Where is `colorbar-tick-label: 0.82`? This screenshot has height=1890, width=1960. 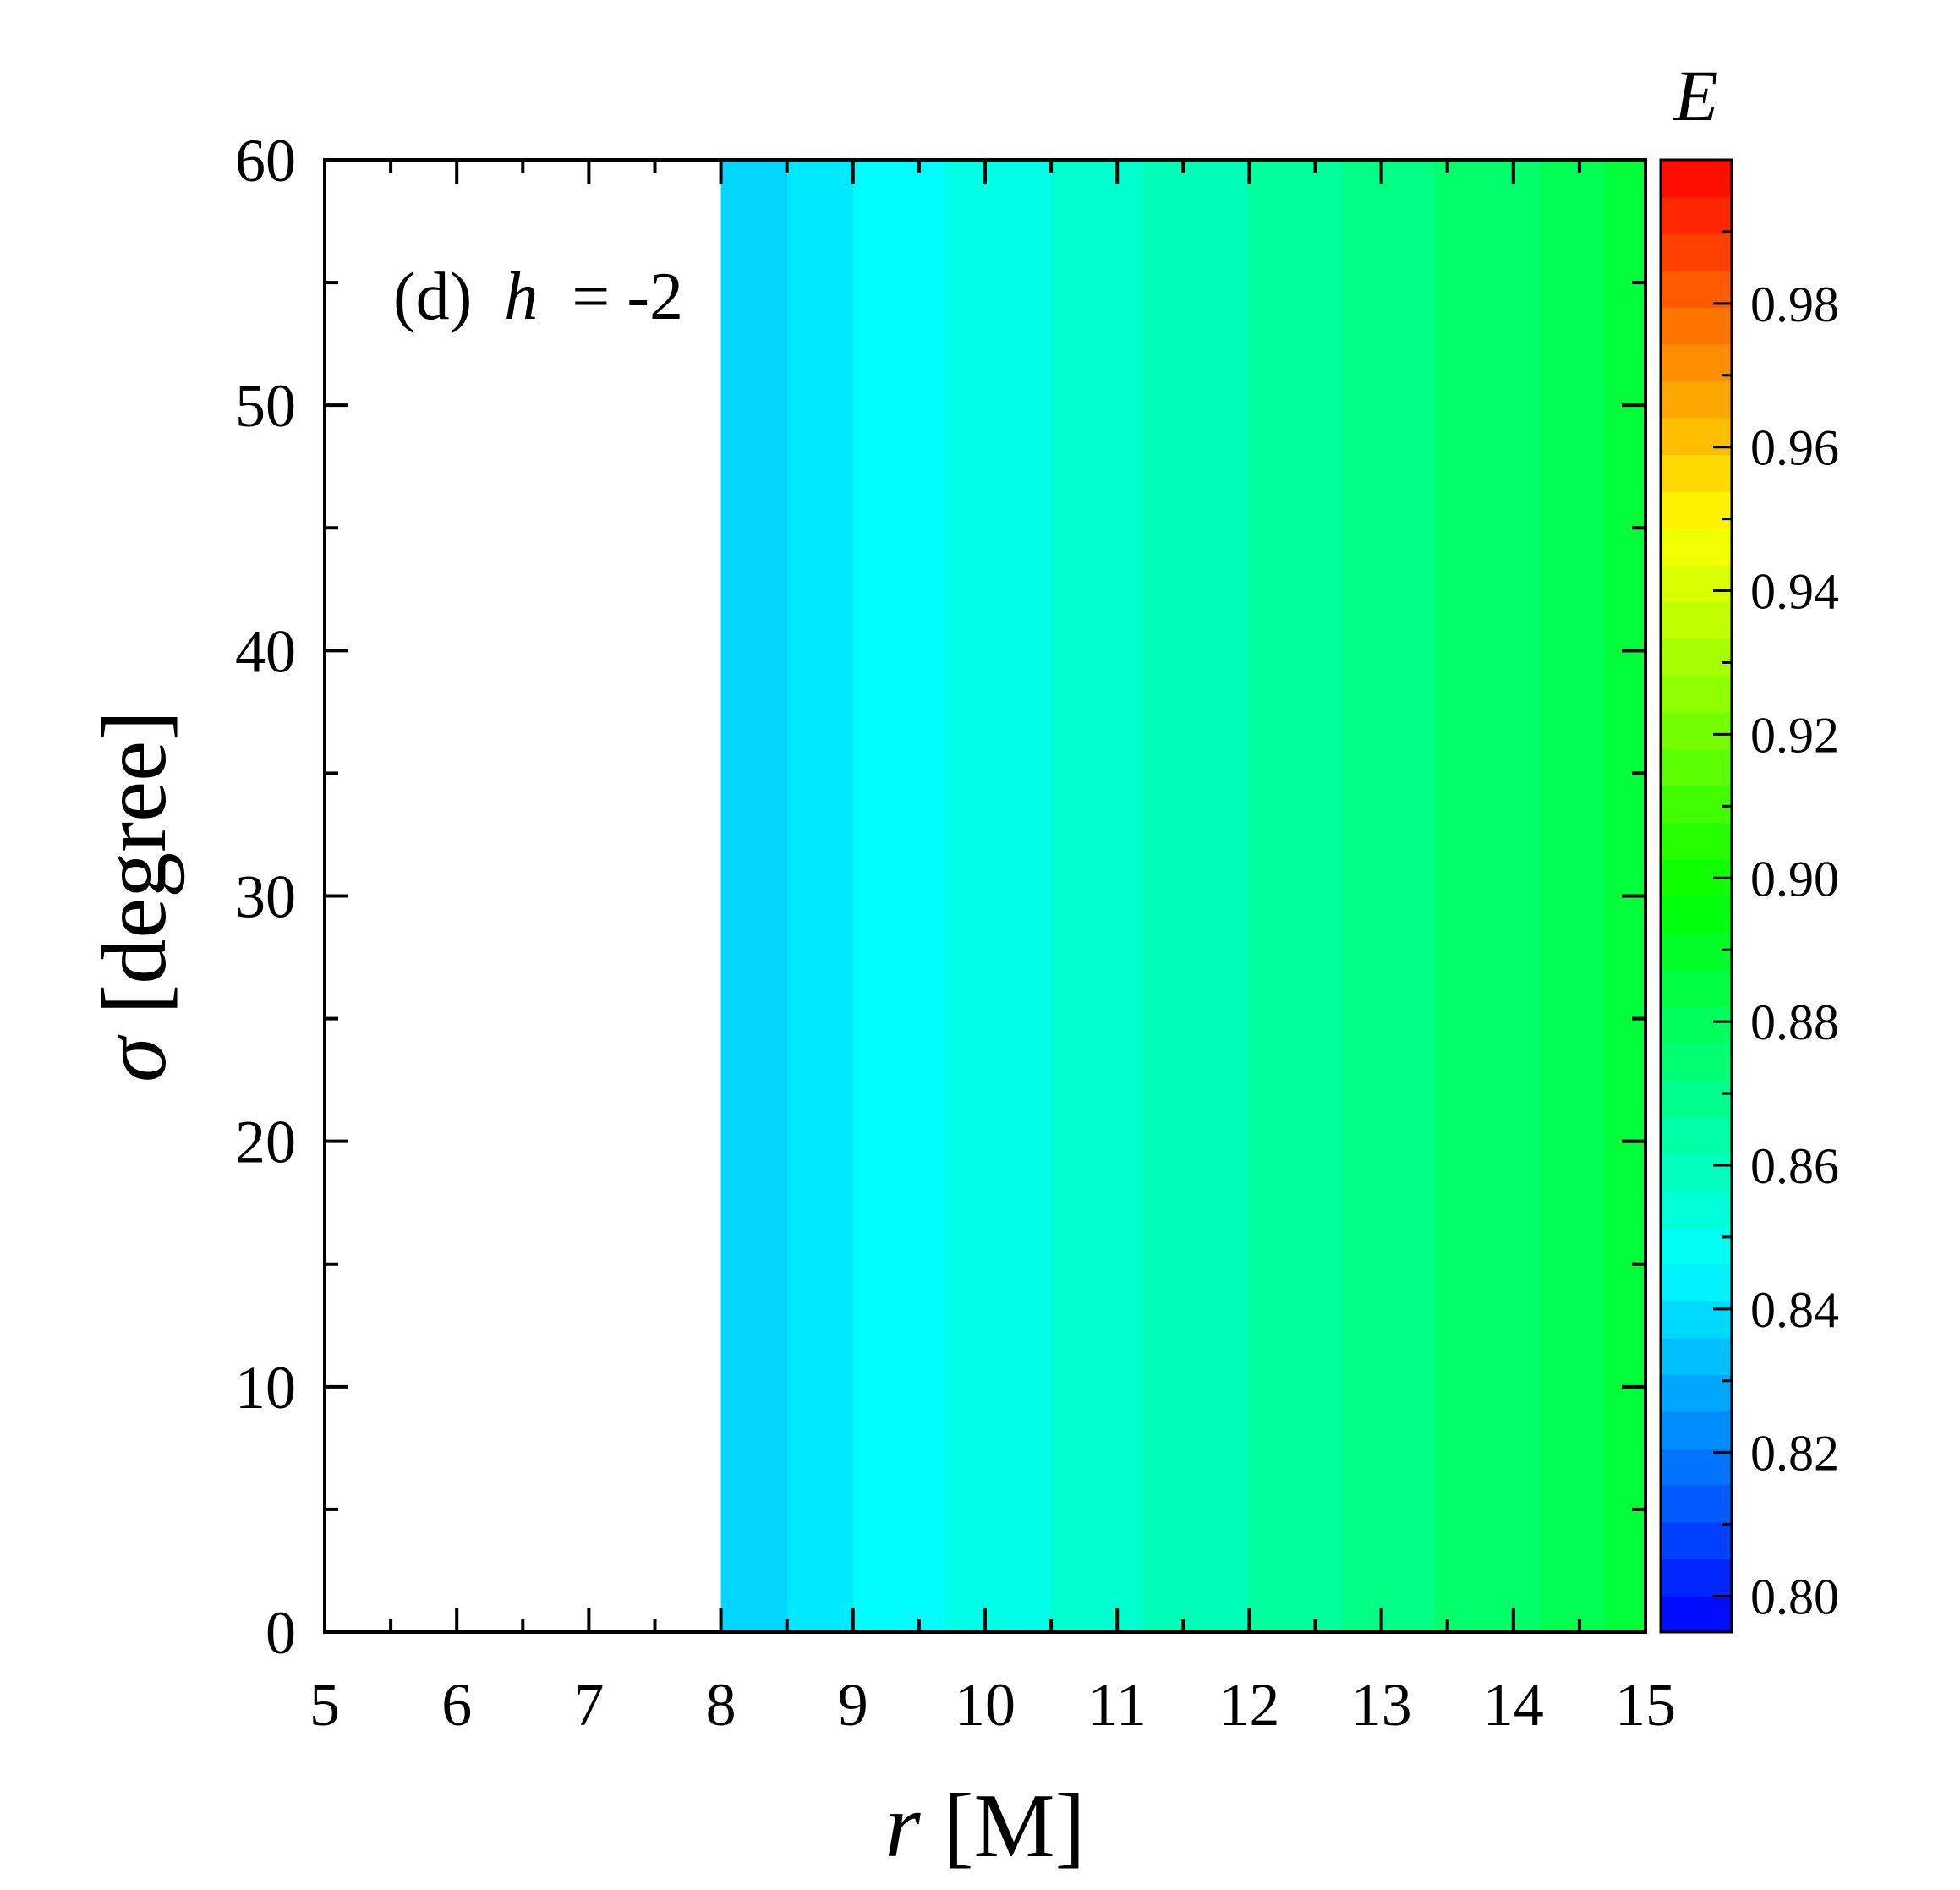 colorbar-tick-label: 0.82 is located at coordinates (1794, 1454).